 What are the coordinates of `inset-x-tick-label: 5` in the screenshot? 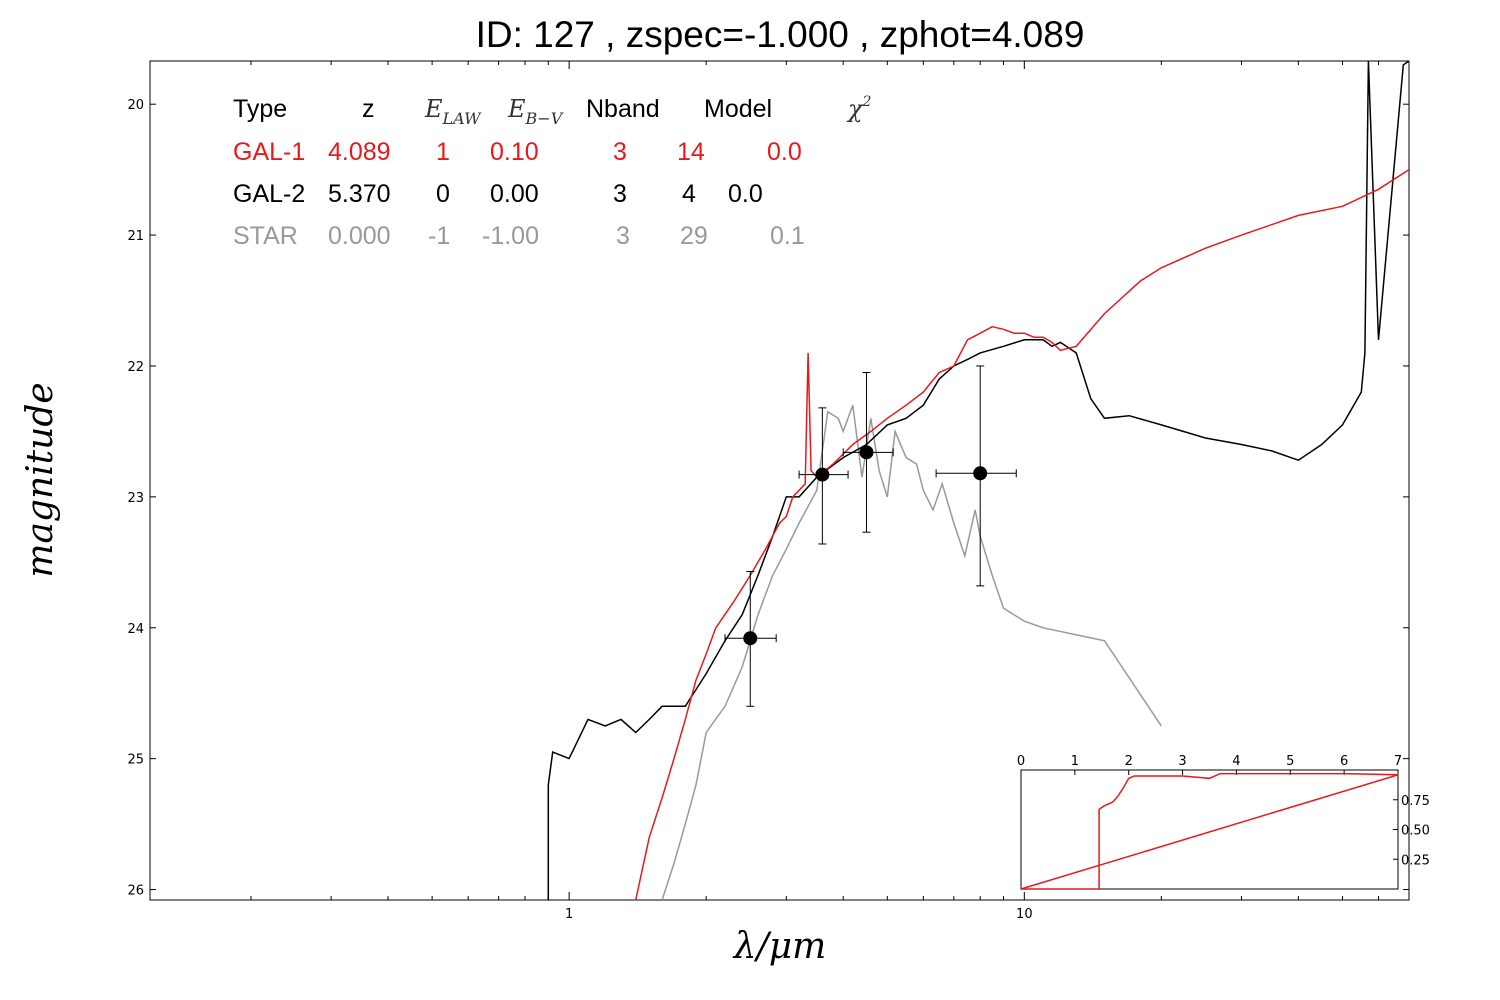 It's located at (1290, 761).